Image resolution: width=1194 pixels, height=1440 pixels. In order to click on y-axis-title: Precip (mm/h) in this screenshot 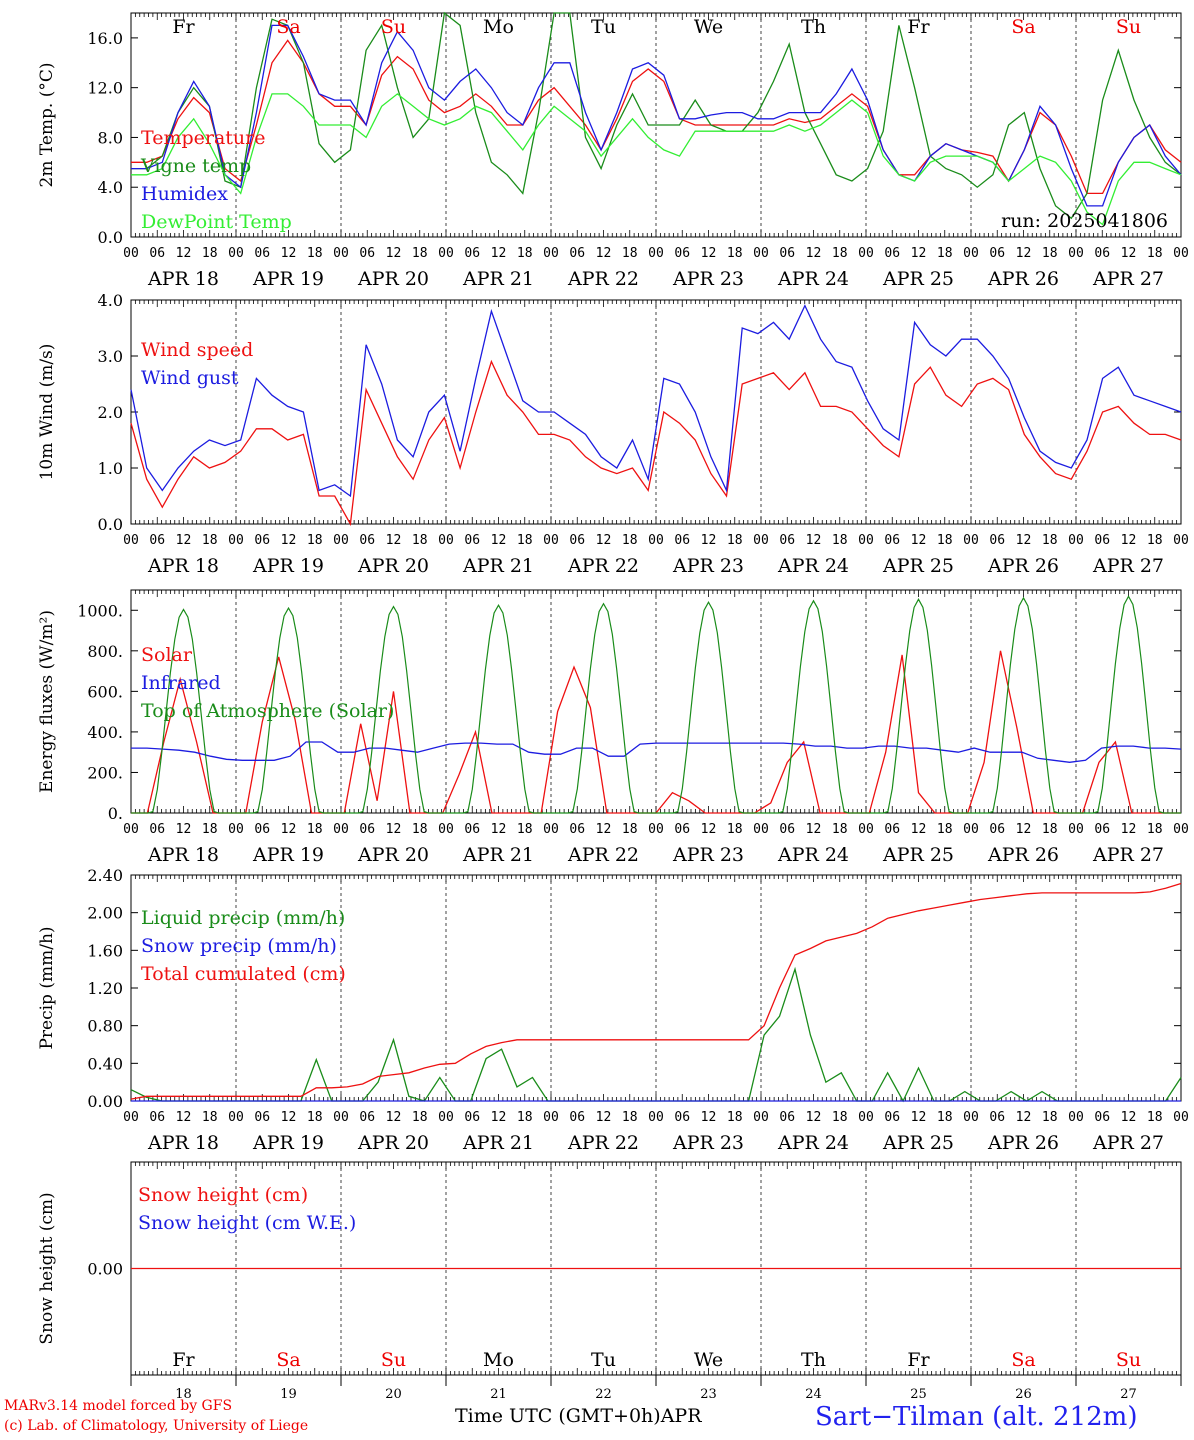, I will do `click(47, 987)`.